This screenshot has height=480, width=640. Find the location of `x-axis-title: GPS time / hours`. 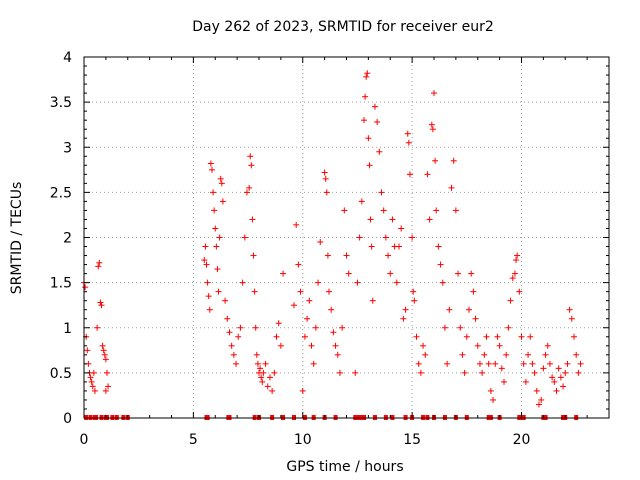

x-axis-title: GPS time / hours is located at coordinates (344, 467).